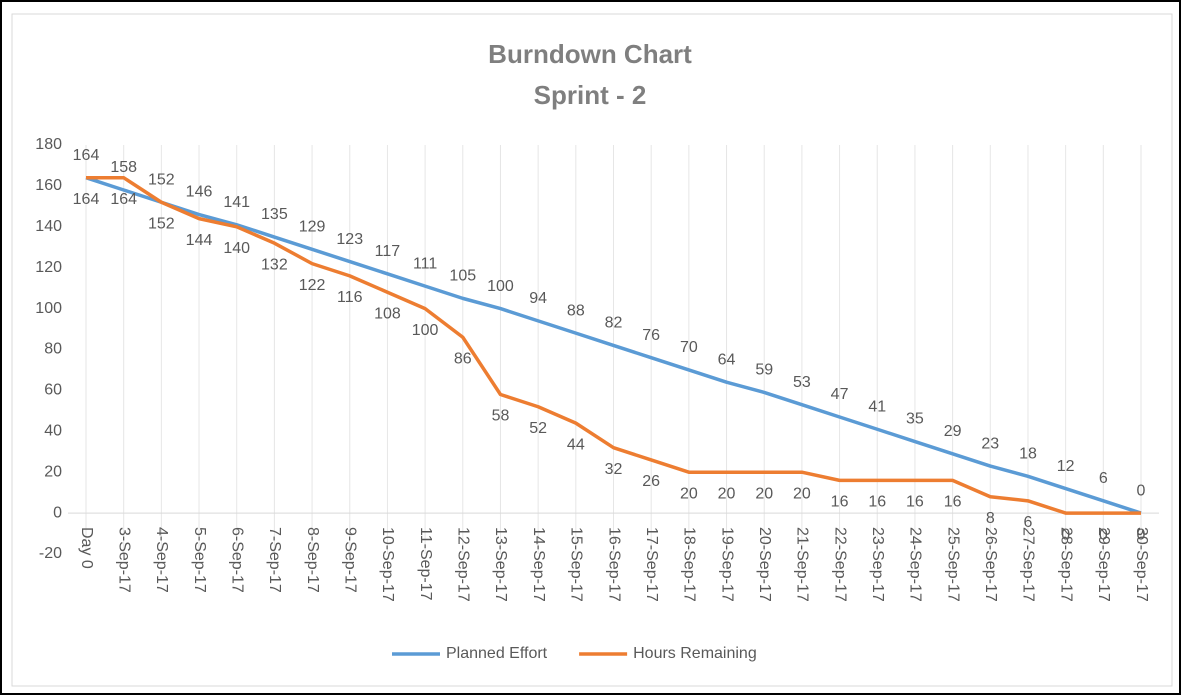 Image resolution: width=1181 pixels, height=695 pixels. What do you see at coordinates (614, 469) in the screenshot?
I see `data-label: 32` at bounding box center [614, 469].